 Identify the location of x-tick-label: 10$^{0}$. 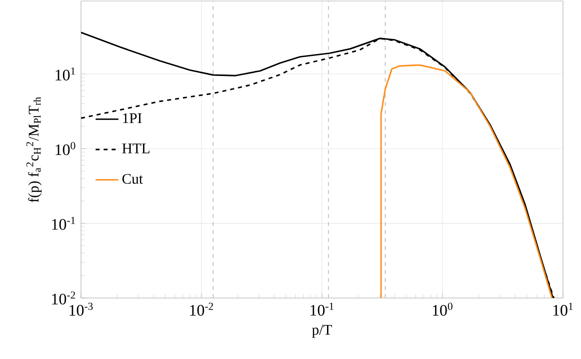
(442, 309).